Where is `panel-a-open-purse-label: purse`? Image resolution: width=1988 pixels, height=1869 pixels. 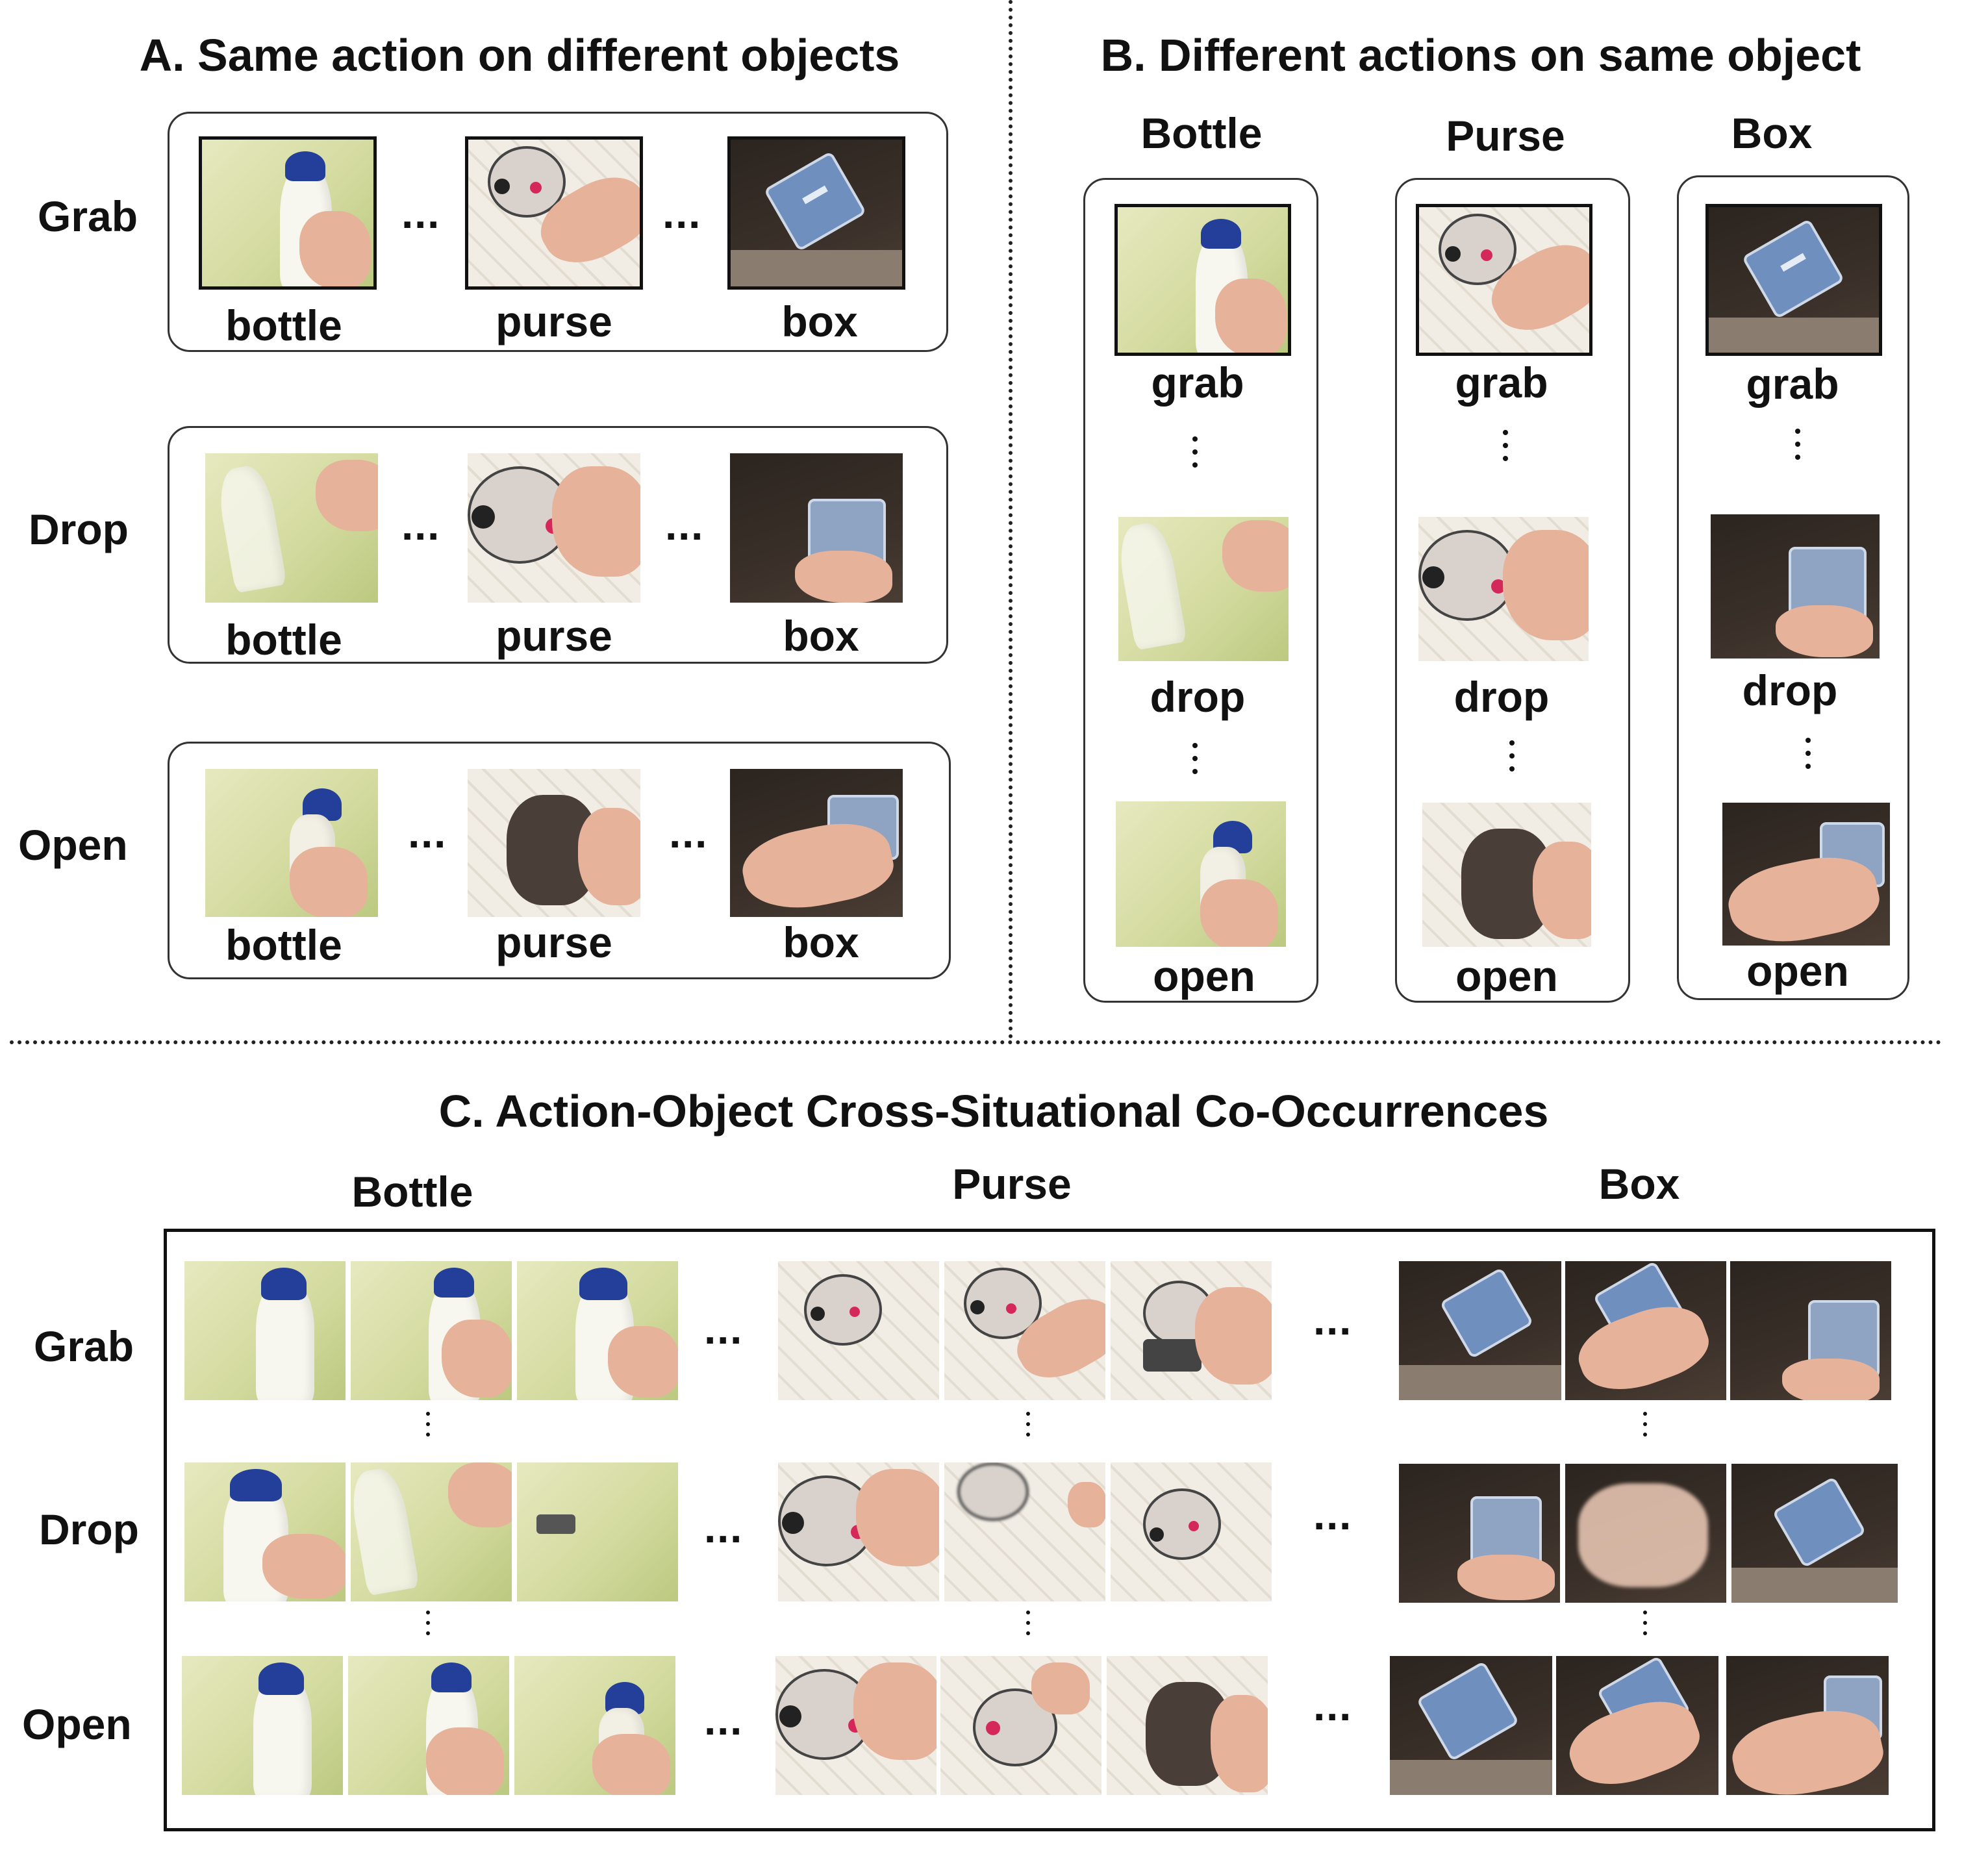 panel-a-open-purse-label: purse is located at coordinates (554, 942).